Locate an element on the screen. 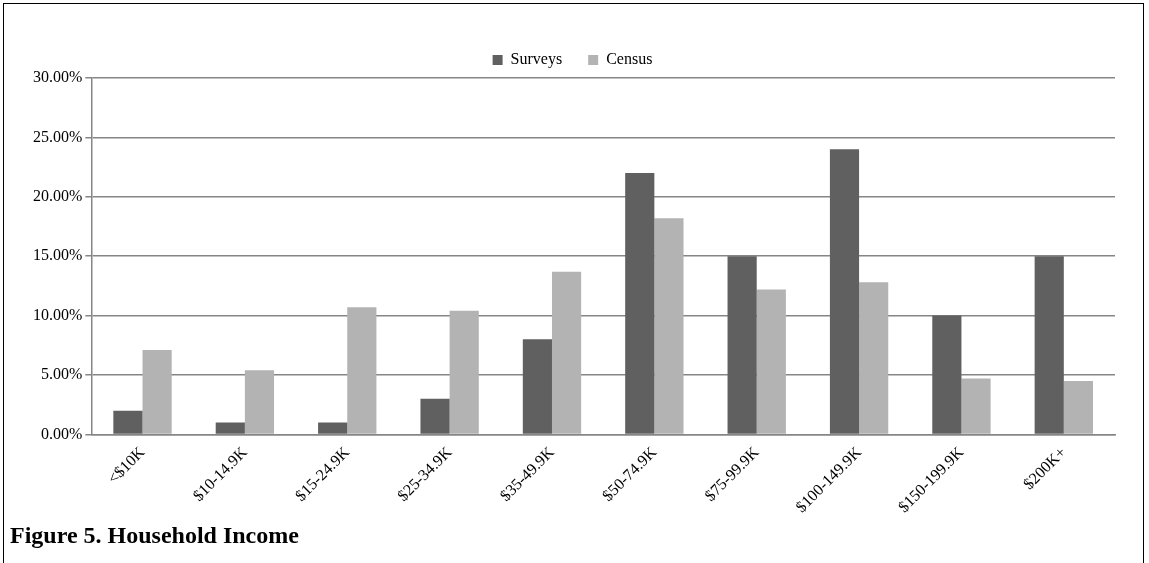 This screenshot has height=563, width=1149. legend-label: Census is located at coordinates (629, 59).